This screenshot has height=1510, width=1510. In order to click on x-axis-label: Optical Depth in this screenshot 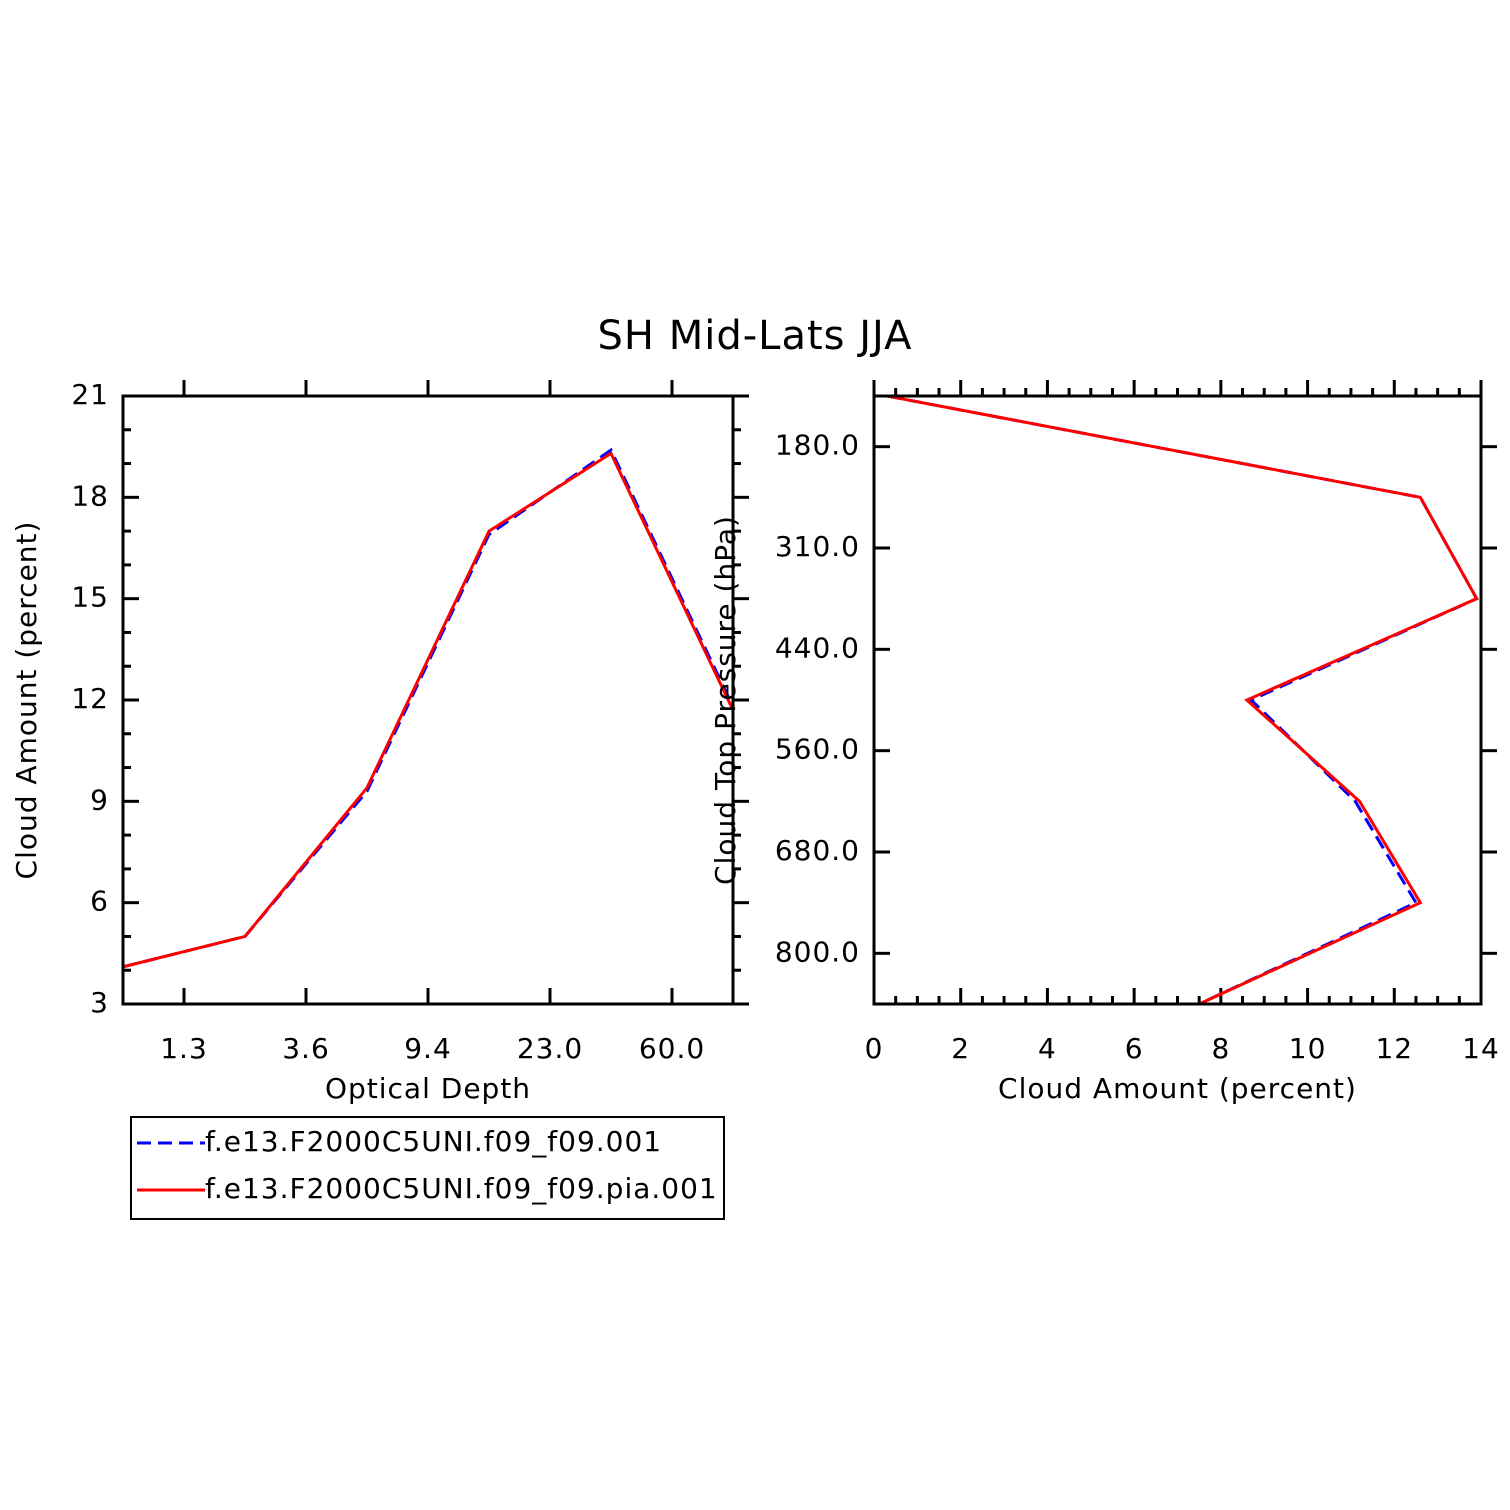, I will do `click(428, 1088)`.